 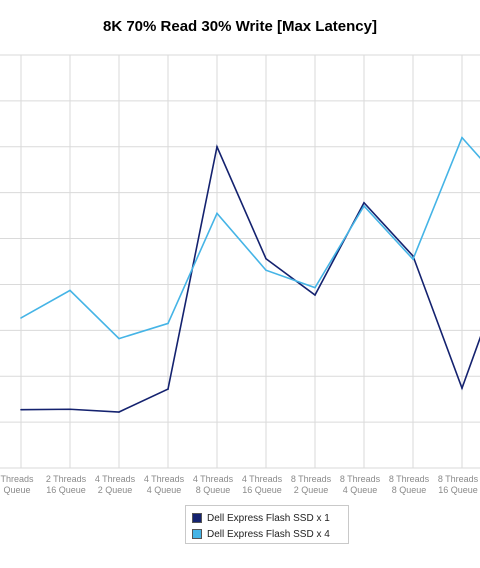 I want to click on legend-label-series-1: Dell Express Flash SSD x 1, so click(x=268, y=518).